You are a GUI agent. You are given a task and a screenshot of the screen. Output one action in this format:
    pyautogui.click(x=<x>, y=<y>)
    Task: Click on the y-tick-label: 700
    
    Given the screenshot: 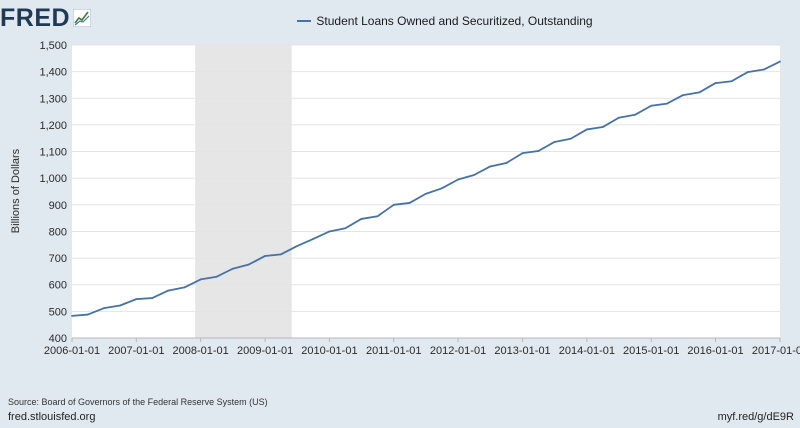 What is the action you would take?
    pyautogui.click(x=58, y=259)
    